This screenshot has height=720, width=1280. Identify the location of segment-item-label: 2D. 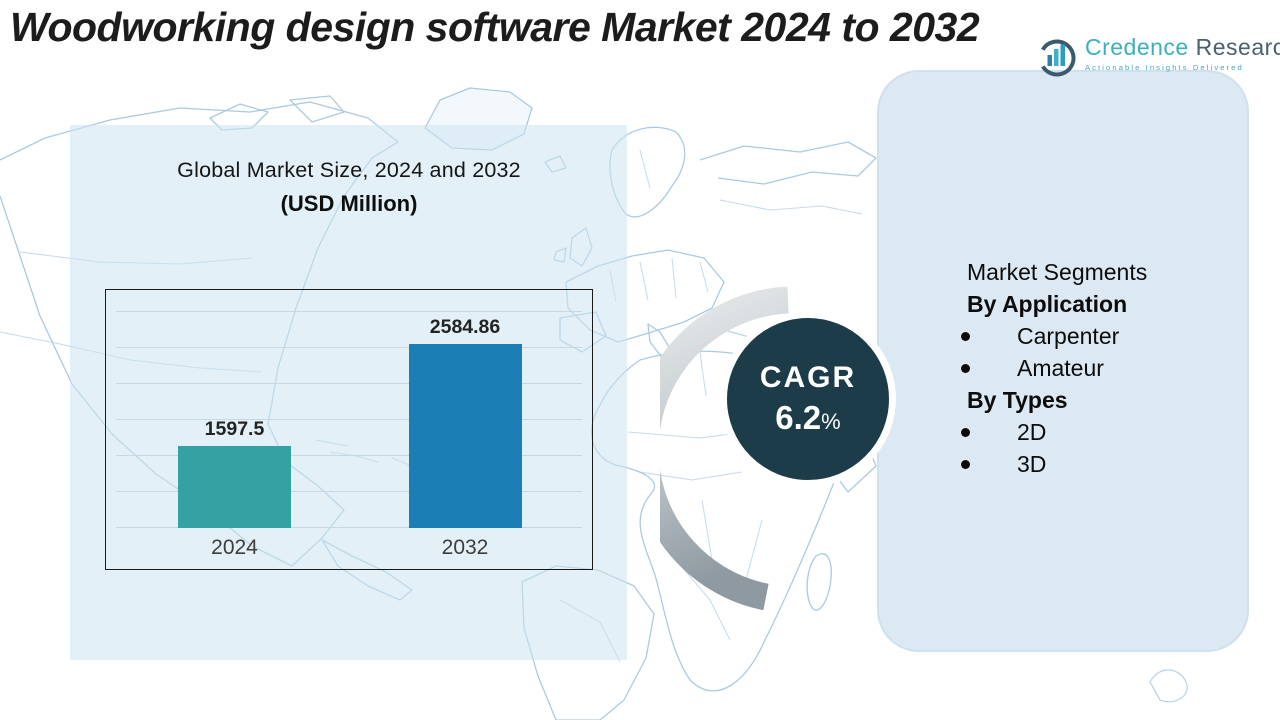
(1032, 432).